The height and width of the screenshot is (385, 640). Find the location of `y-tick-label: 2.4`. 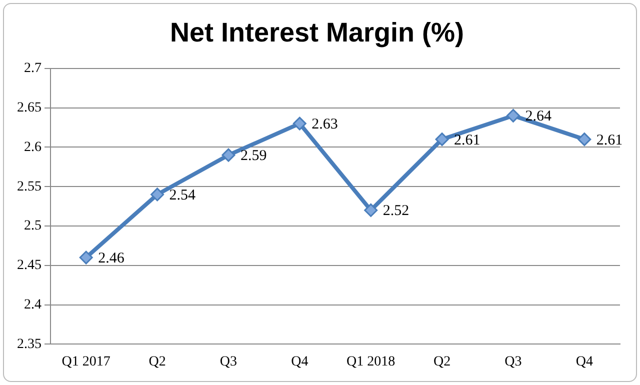

y-tick-label: 2.4 is located at coordinates (33, 304).